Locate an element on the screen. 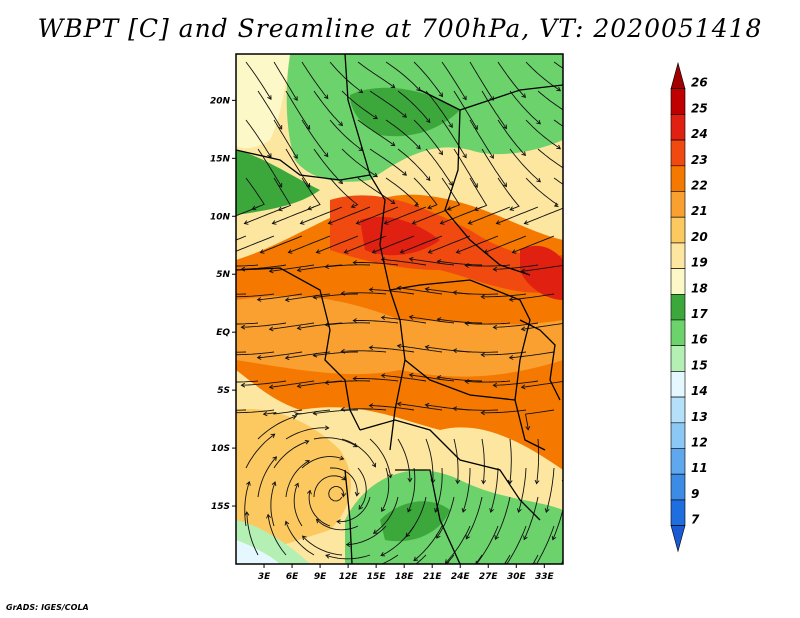 This screenshot has height=618, width=800. lat-axis: 20N 15N 10N 5N EQ 5S 10S 15S is located at coordinates (223, 304).